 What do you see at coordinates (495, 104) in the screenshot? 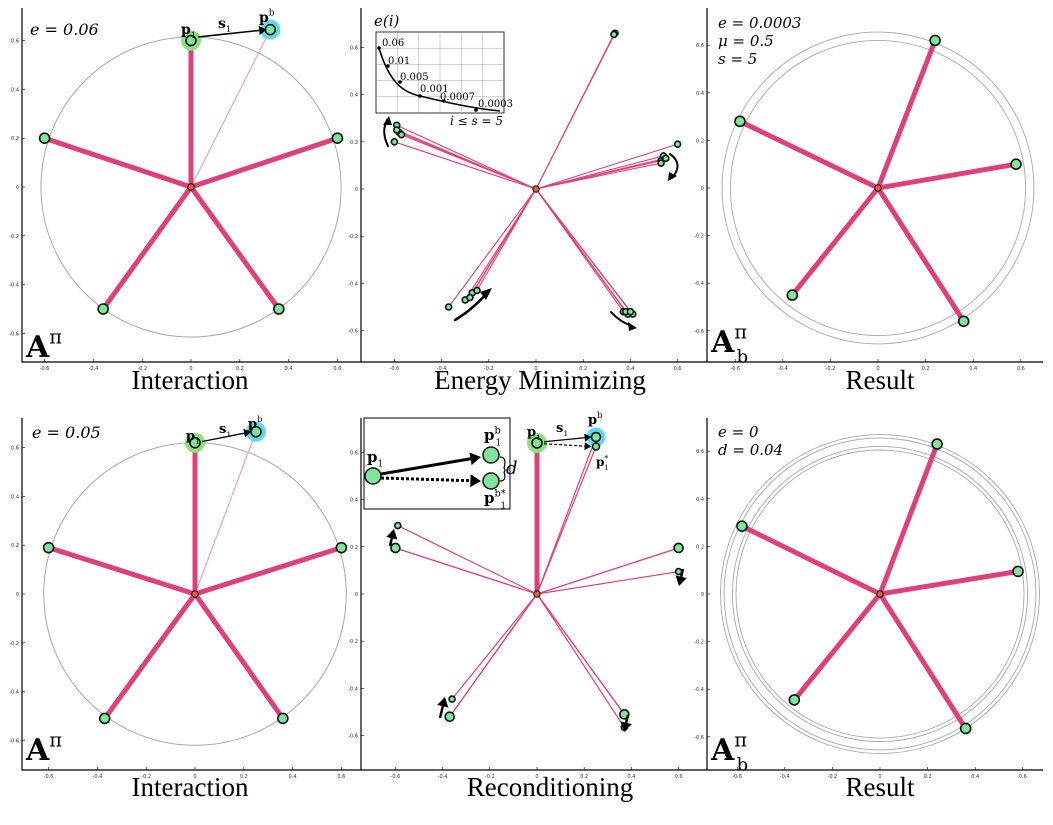
I see `inset-value-5: 0.0003` at bounding box center [495, 104].